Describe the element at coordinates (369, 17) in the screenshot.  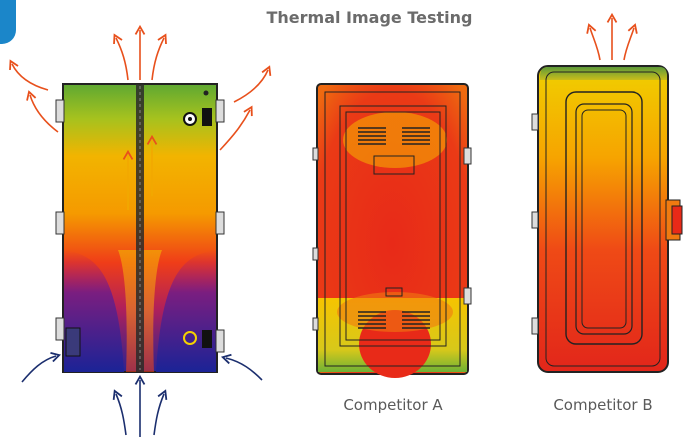
I see `page-title: Thermal Image Testing` at that location.